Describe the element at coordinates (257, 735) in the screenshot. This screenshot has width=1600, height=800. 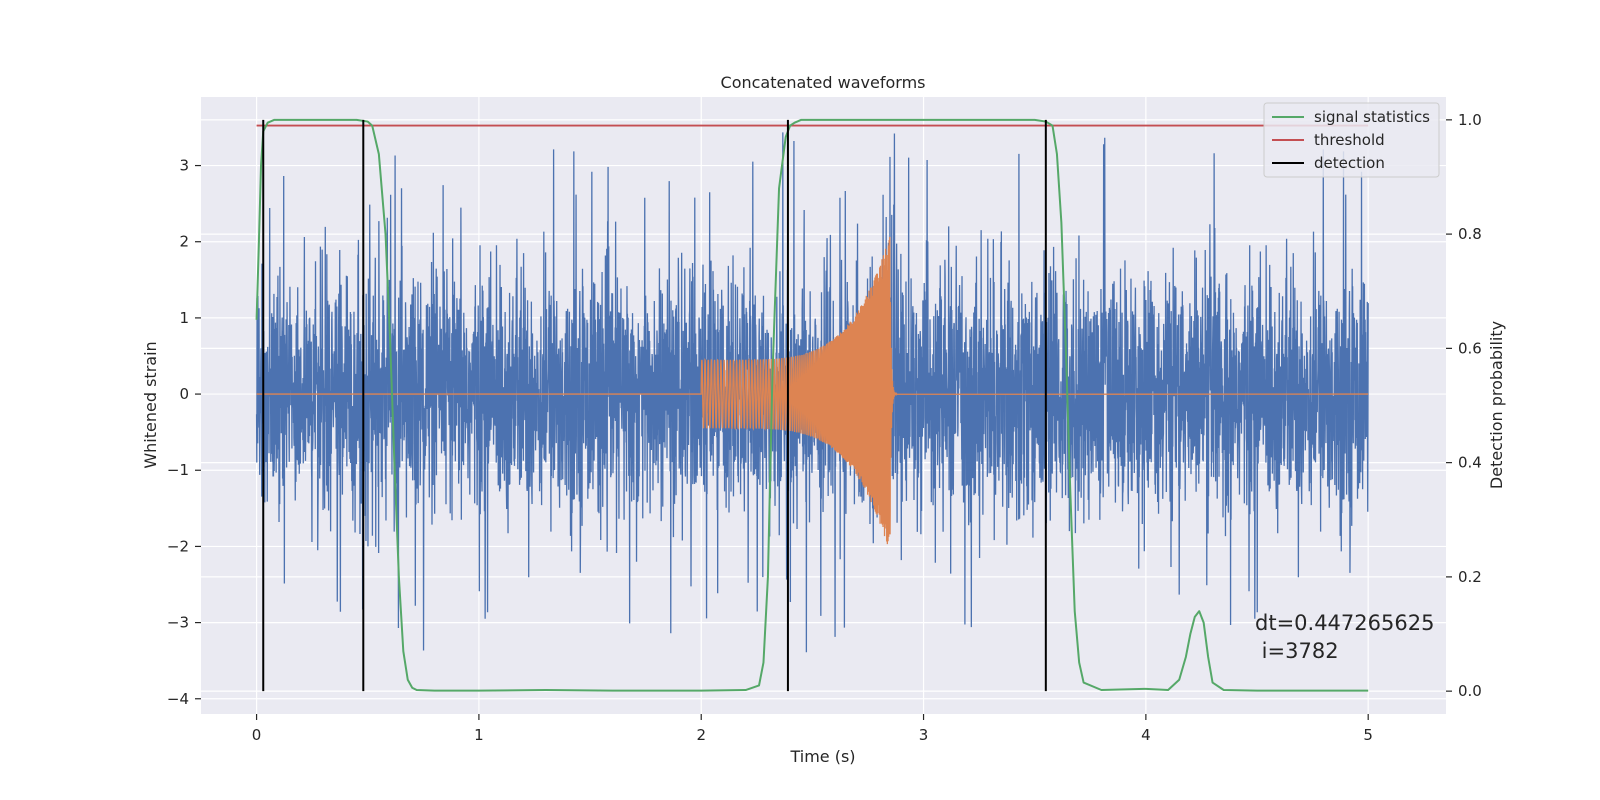
I see `x-tick-label: 0` at that location.